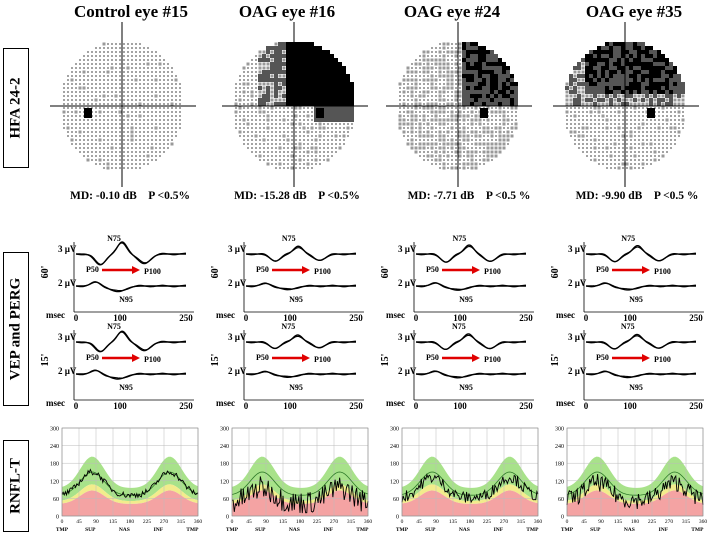  What do you see at coordinates (577, 371) in the screenshot?
I see `amp-bottom-label-4-2: 2 µV` at bounding box center [577, 371].